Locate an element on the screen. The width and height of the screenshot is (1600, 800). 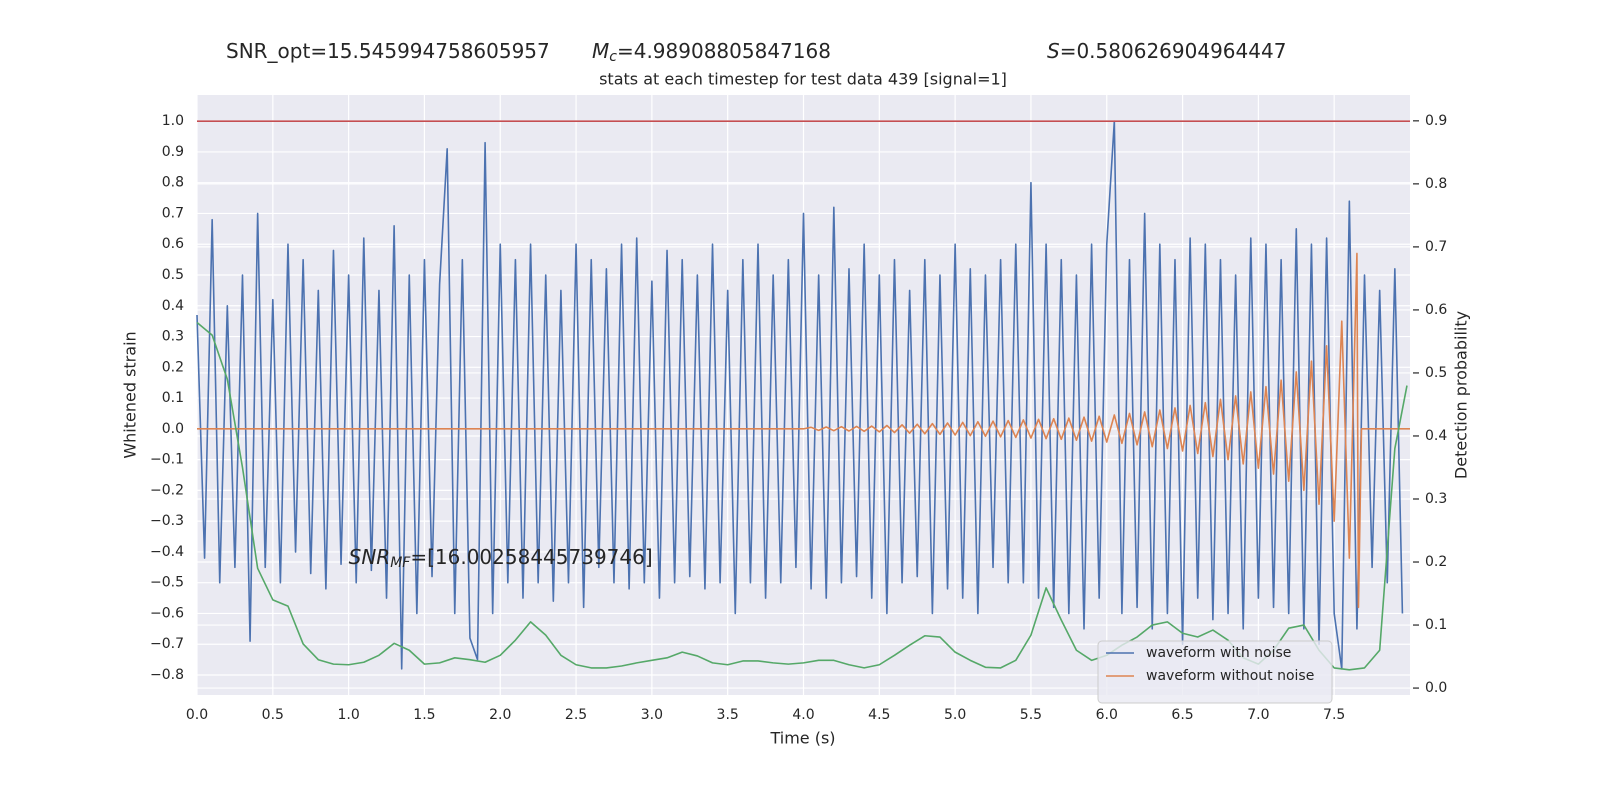
y2-tick-label: 0.3 is located at coordinates (1436, 499).